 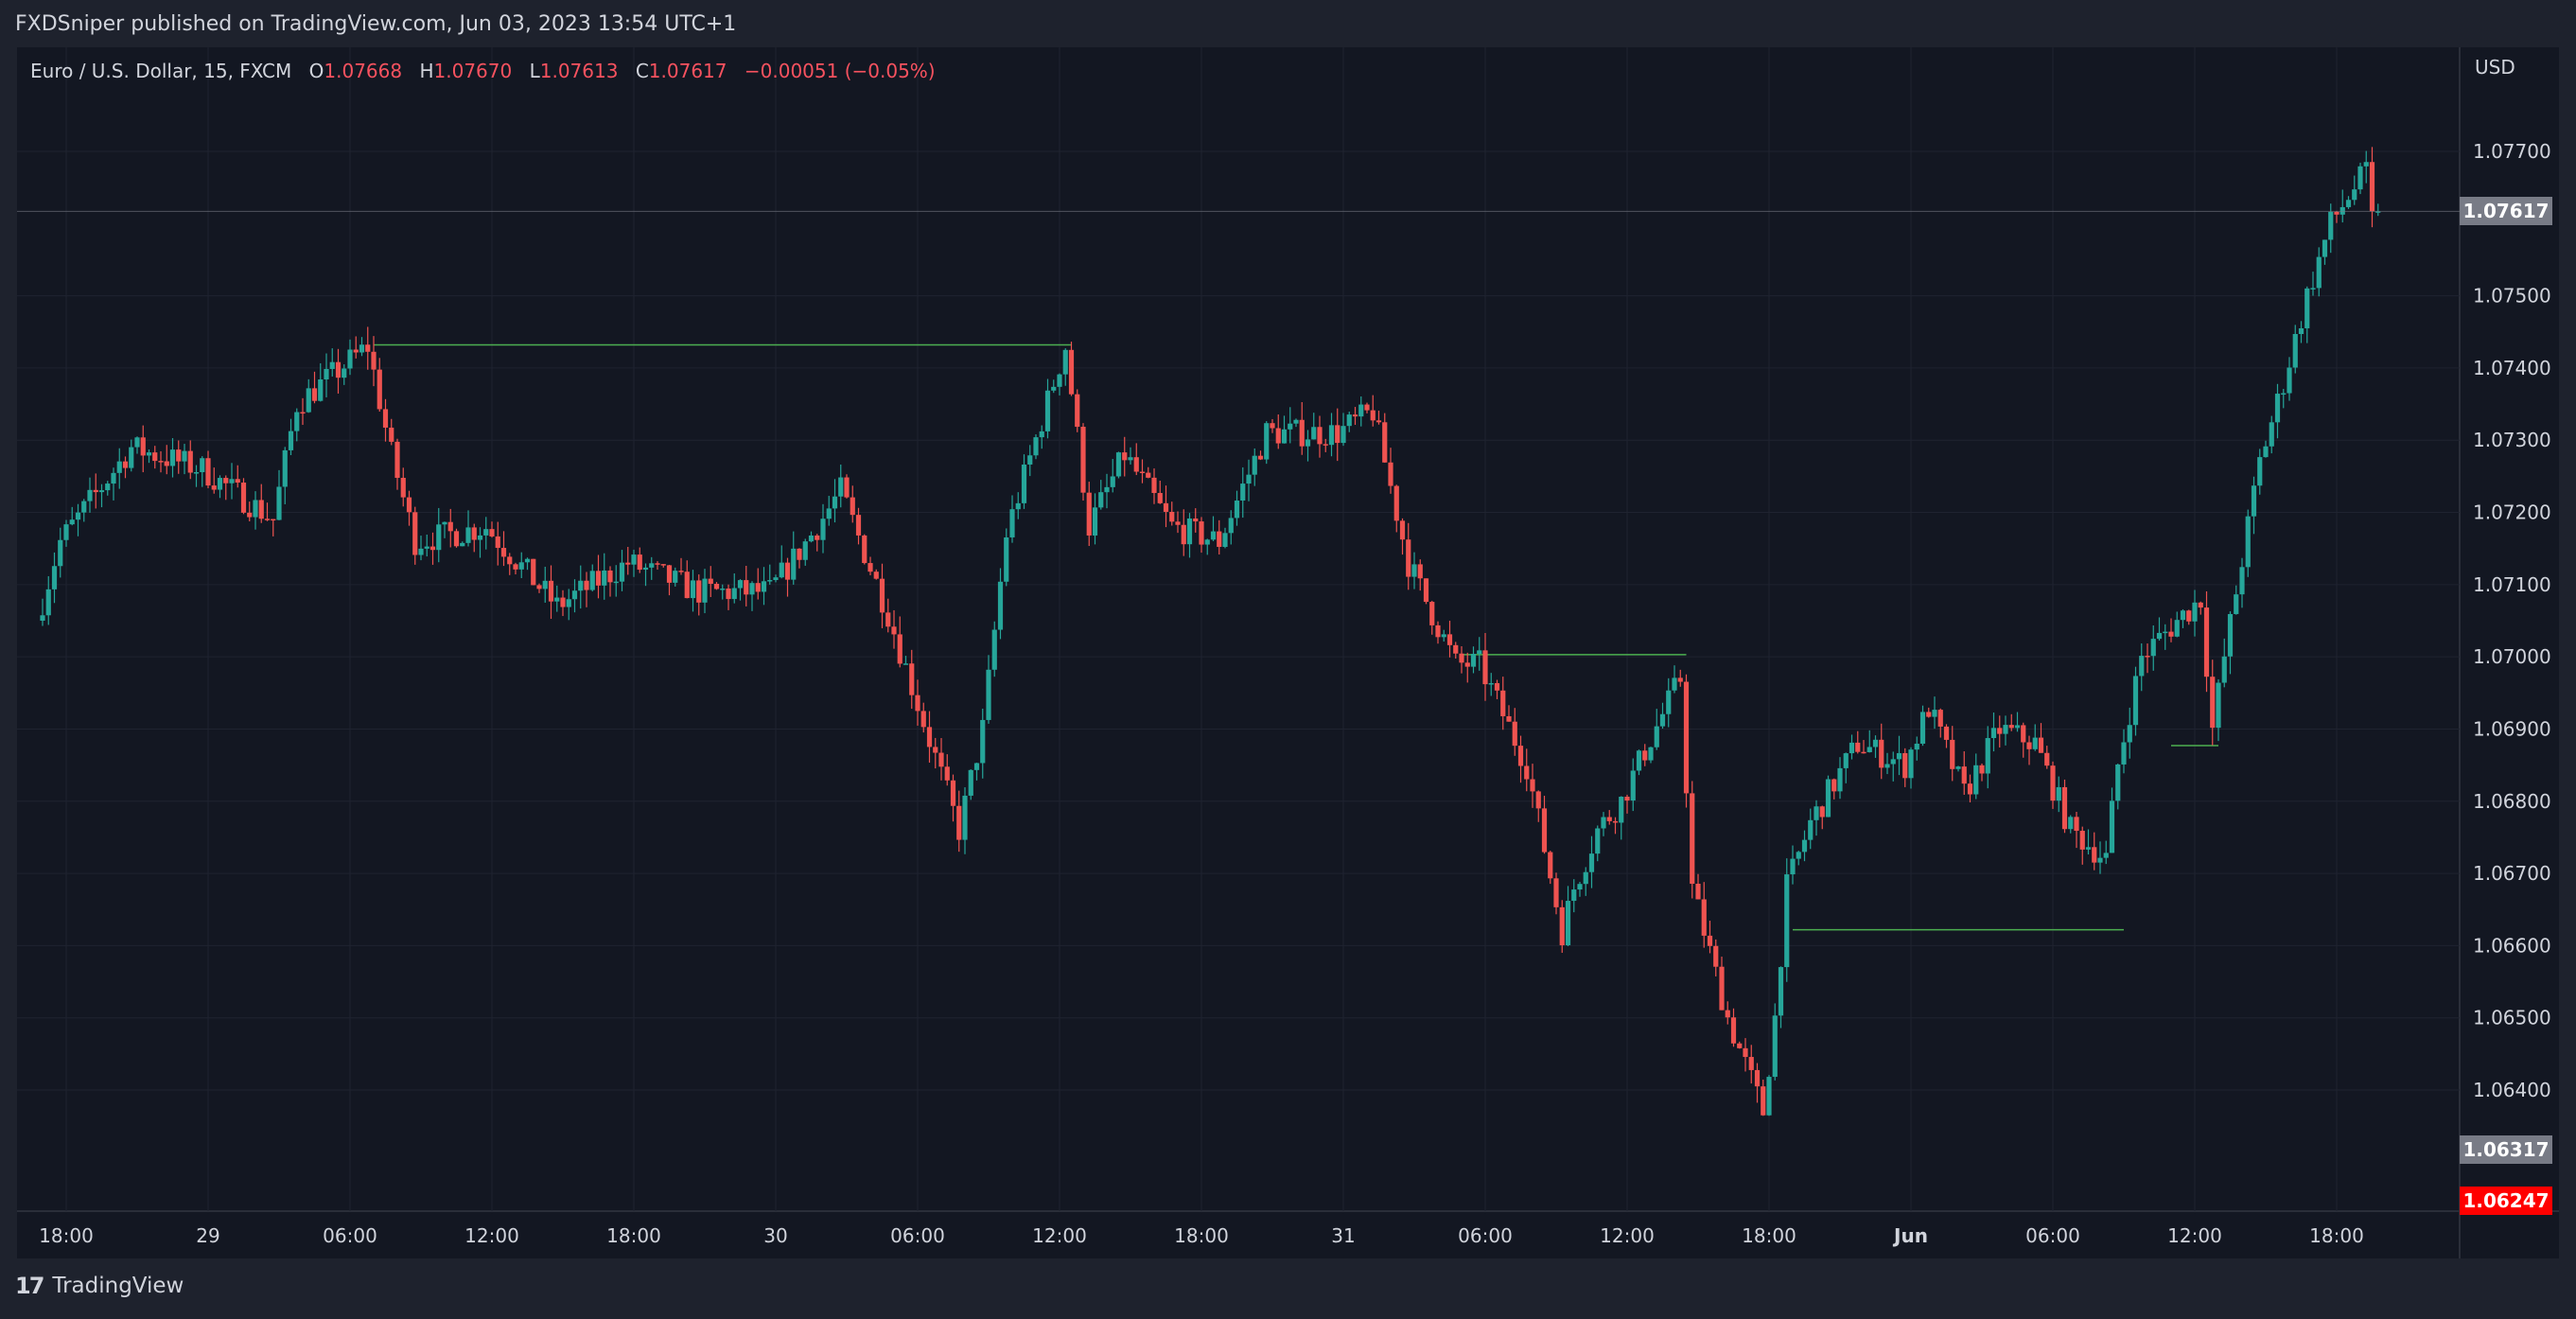 What do you see at coordinates (30, 1286) in the screenshot?
I see `tradingview-logo-icon: 17` at bounding box center [30, 1286].